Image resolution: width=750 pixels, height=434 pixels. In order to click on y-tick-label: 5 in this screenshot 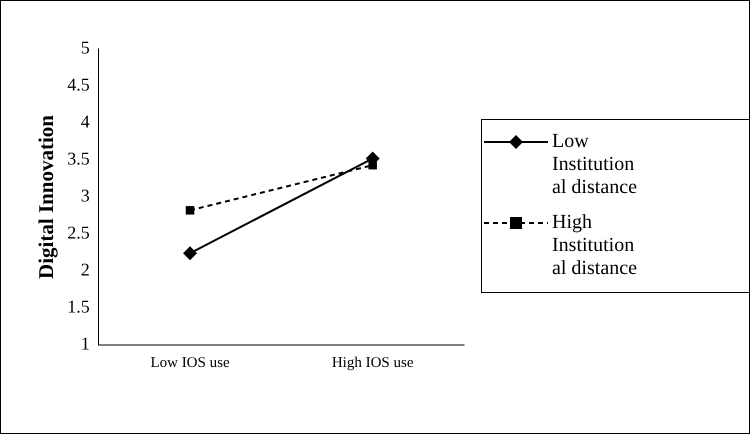, I will do `click(85, 48)`.